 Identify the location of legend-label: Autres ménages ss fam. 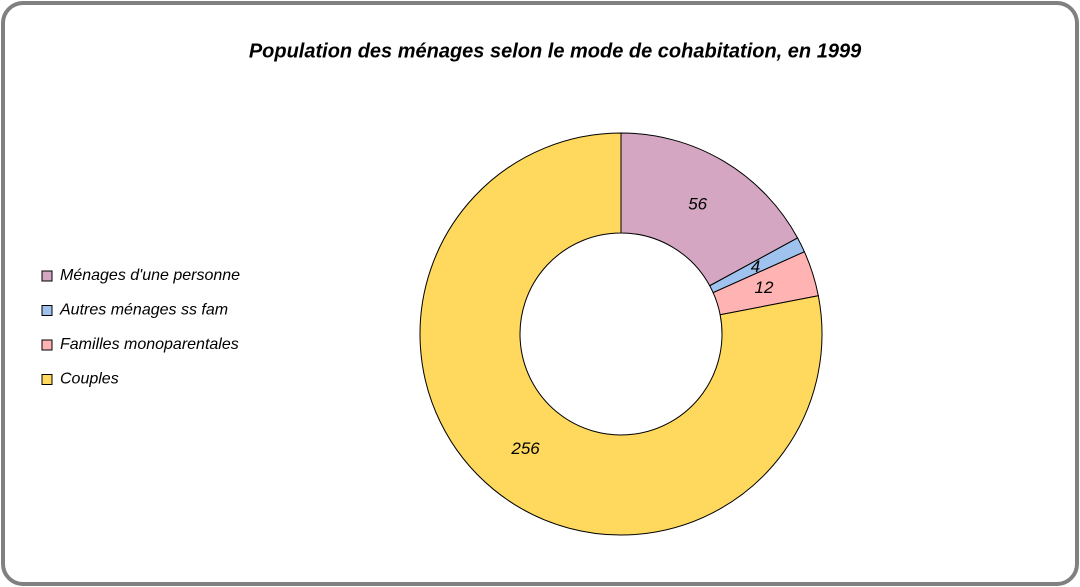
(143, 310).